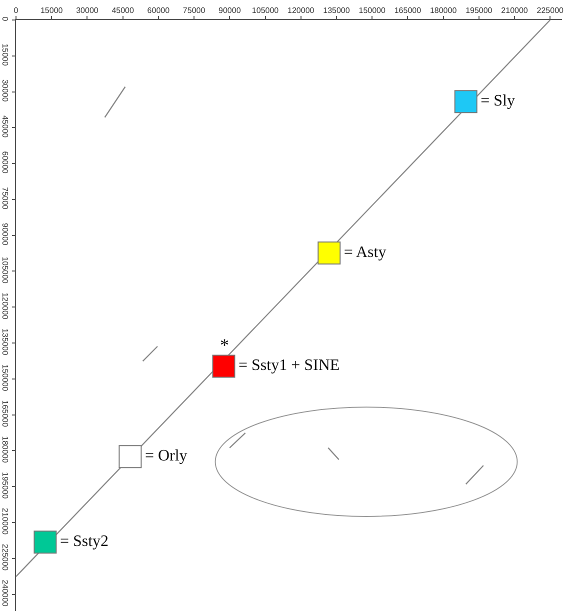 This screenshot has height=611, width=576. I want to click on y-tick-label: 150000, so click(5, 378).